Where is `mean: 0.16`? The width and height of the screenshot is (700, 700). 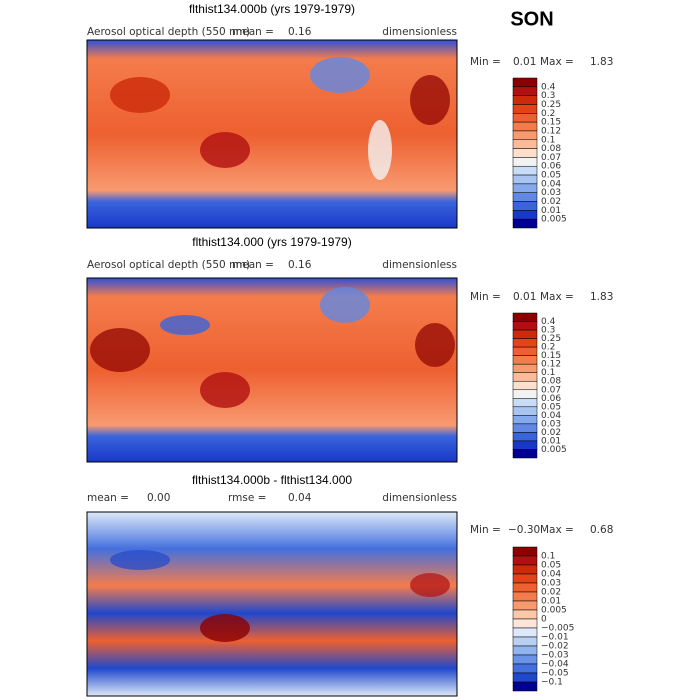
mean: 0.16 is located at coordinates (300, 32).